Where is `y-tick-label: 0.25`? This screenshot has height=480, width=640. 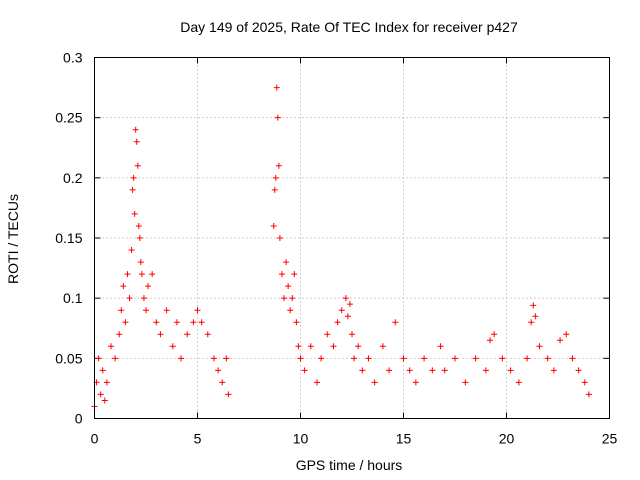 y-tick-label: 0.25 is located at coordinates (68, 118).